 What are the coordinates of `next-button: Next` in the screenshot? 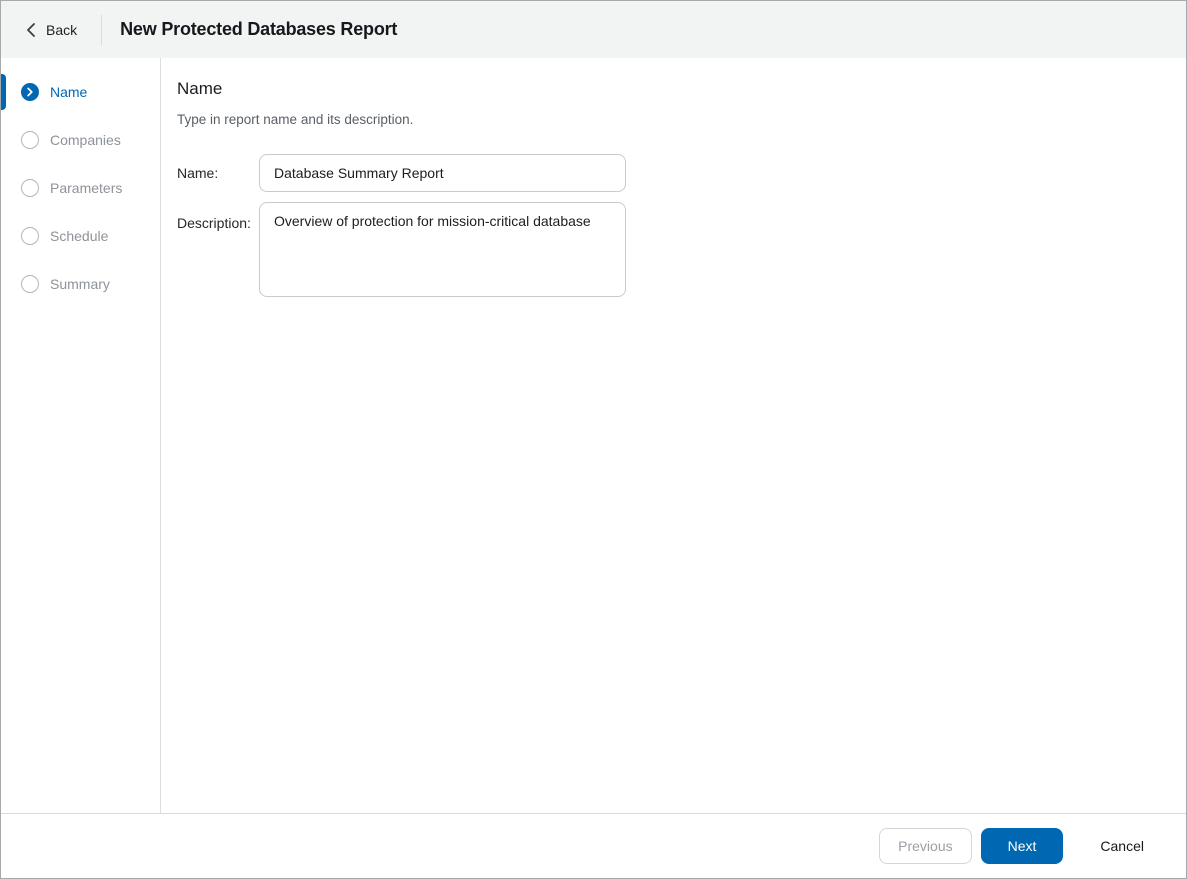 It's located at (1022, 846).